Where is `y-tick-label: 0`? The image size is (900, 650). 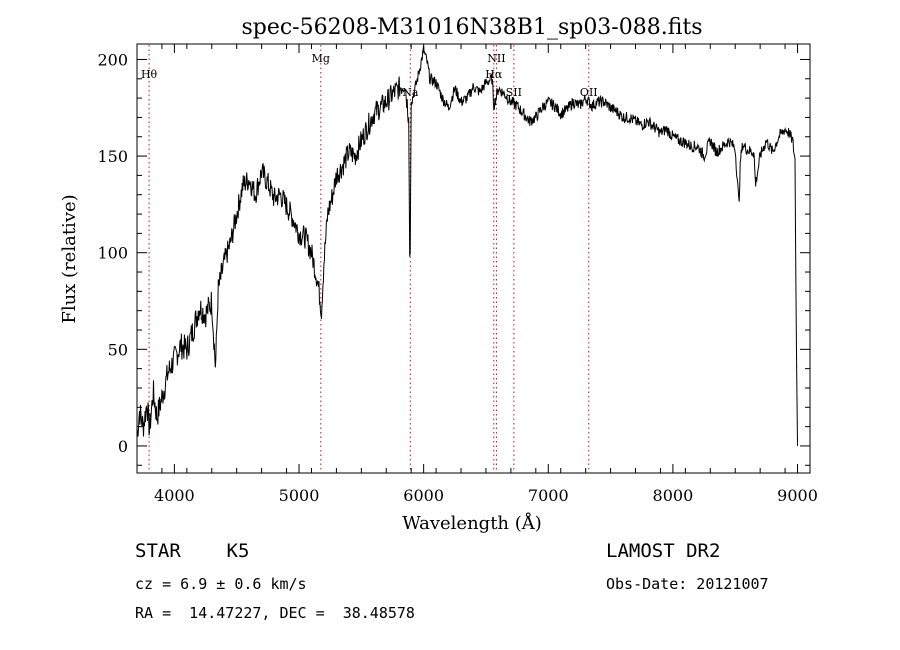
y-tick-label: 0 is located at coordinates (123, 446).